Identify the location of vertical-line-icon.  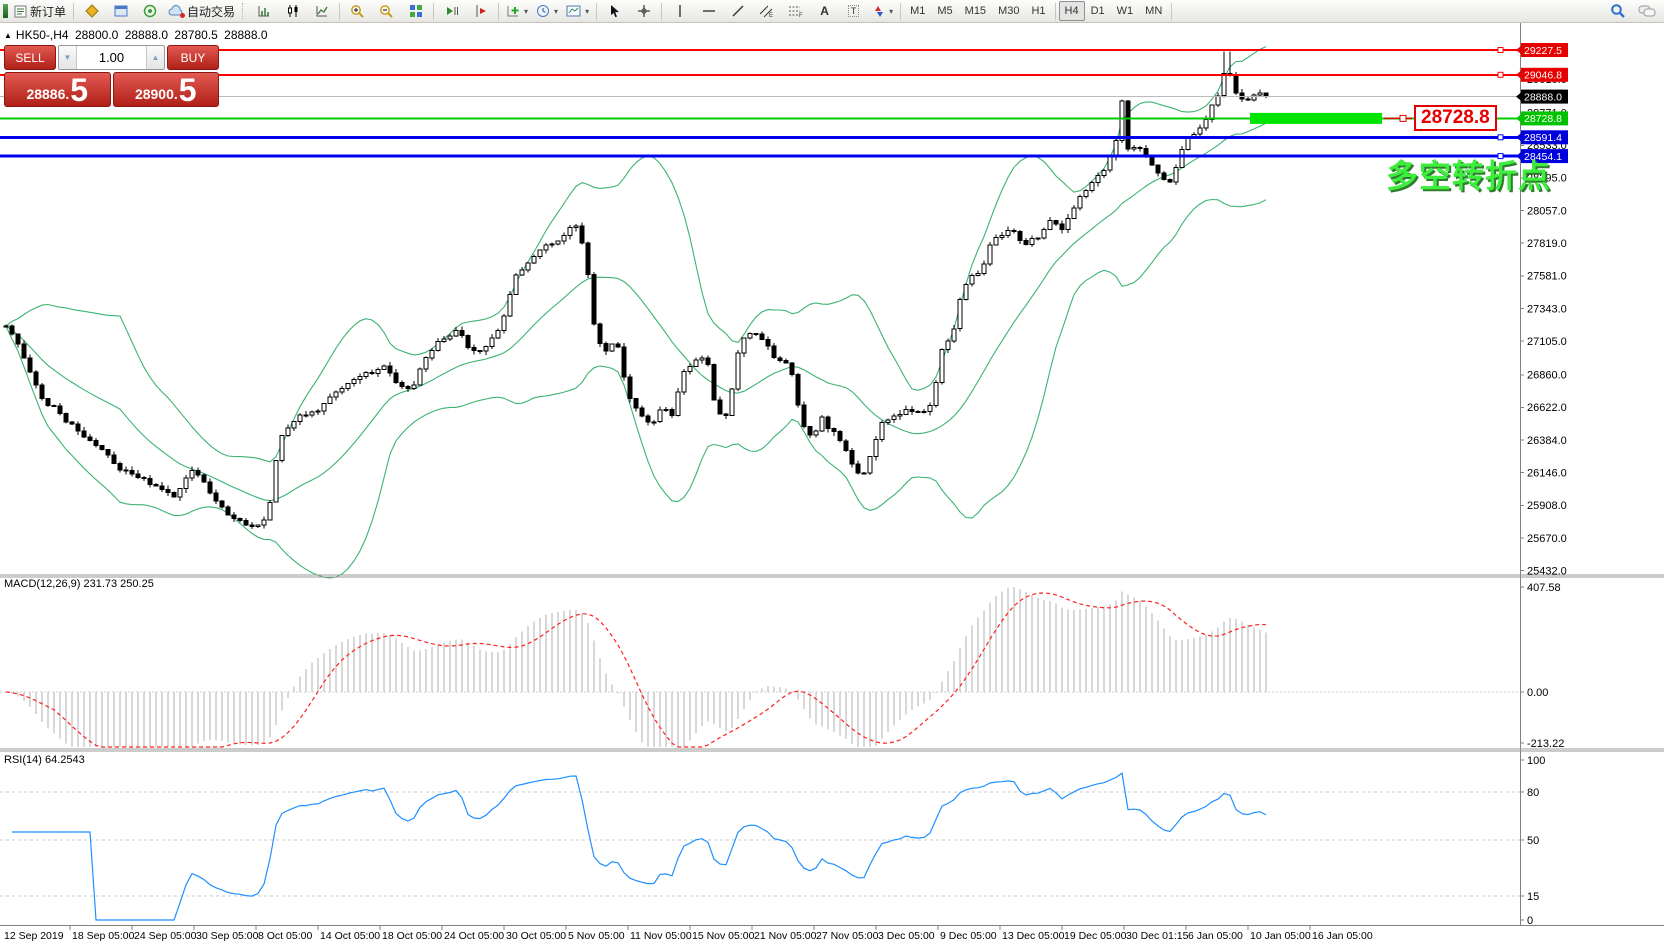
(679, 11).